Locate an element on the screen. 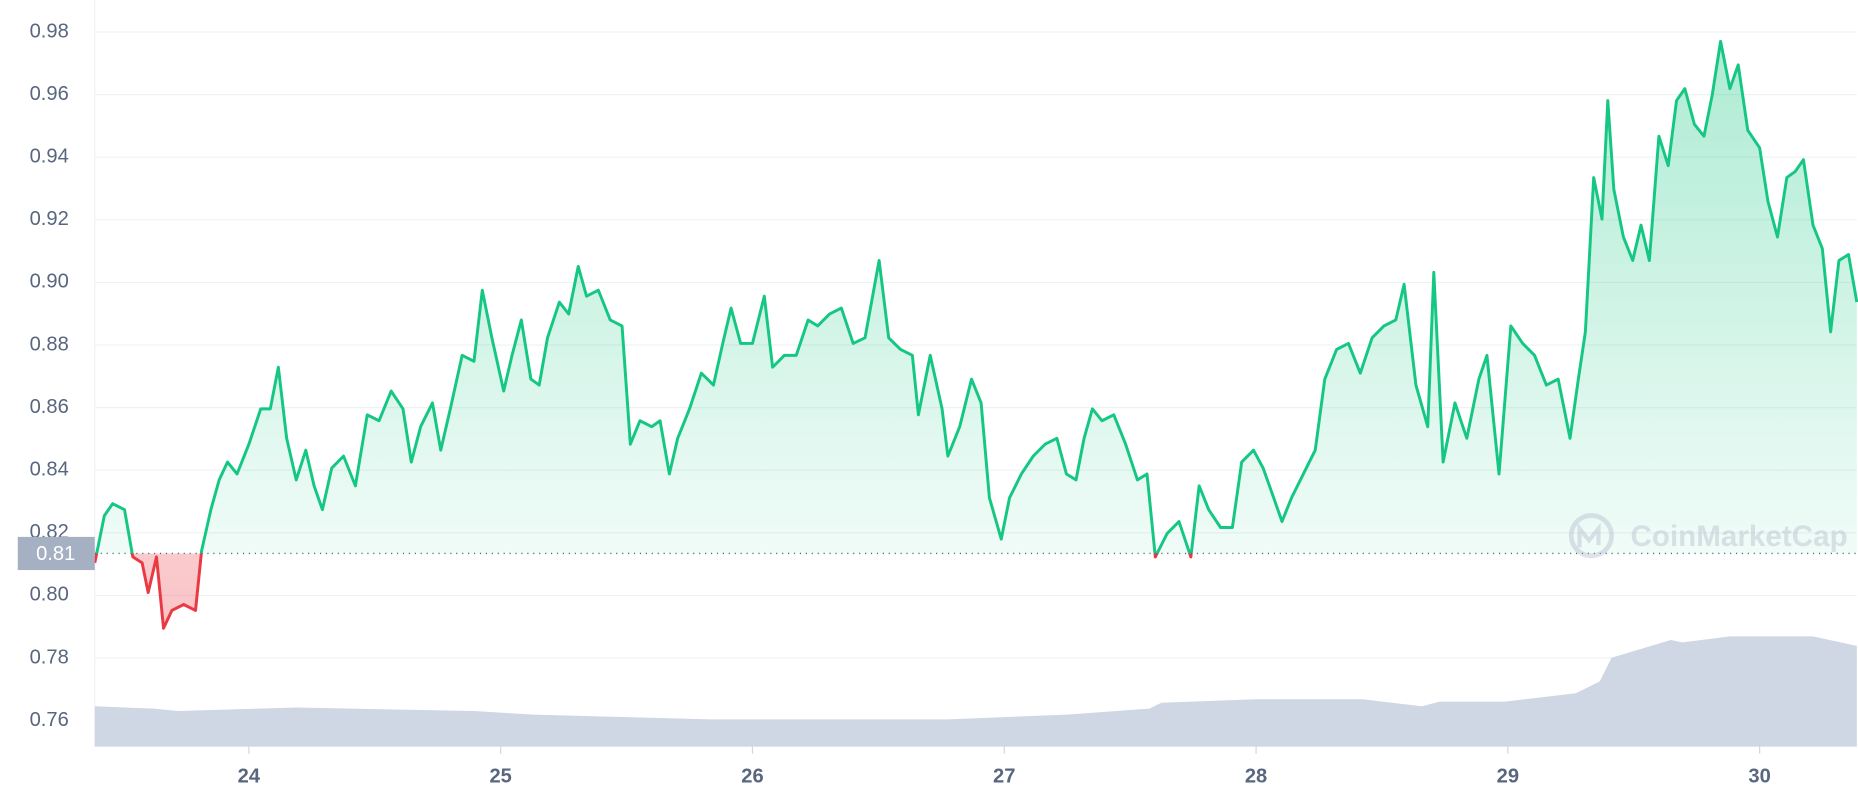  x-tick-label: 30 is located at coordinates (1759, 777).